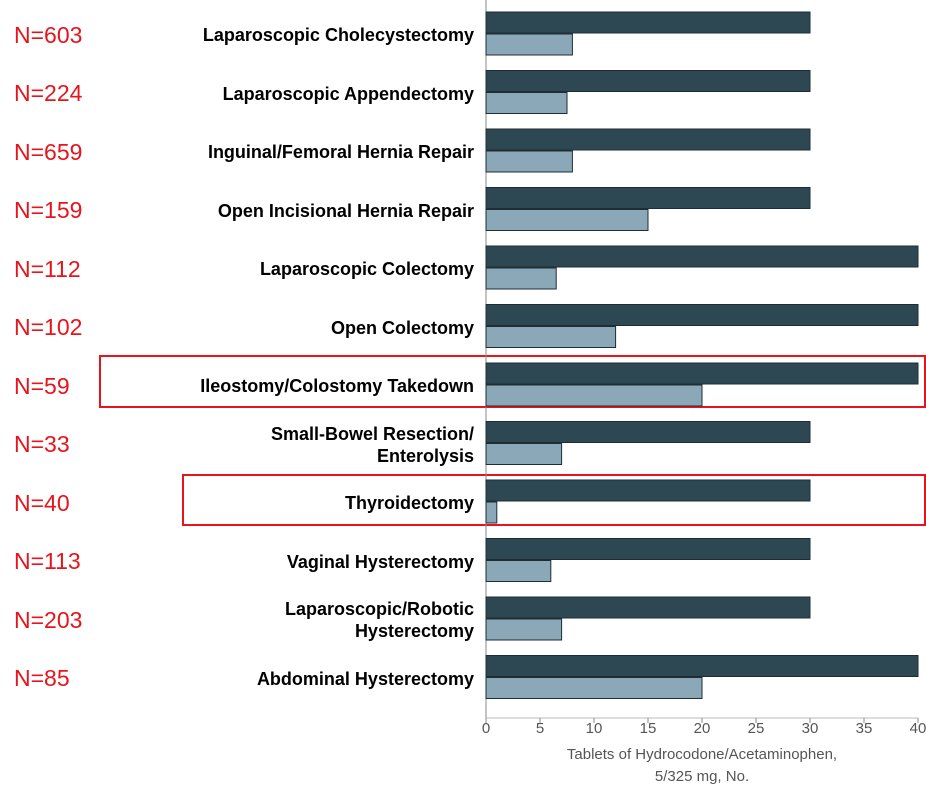 This screenshot has height=800, width=926. Describe the element at coordinates (402, 327) in the screenshot. I see `category-label: Open Colectomy` at that location.